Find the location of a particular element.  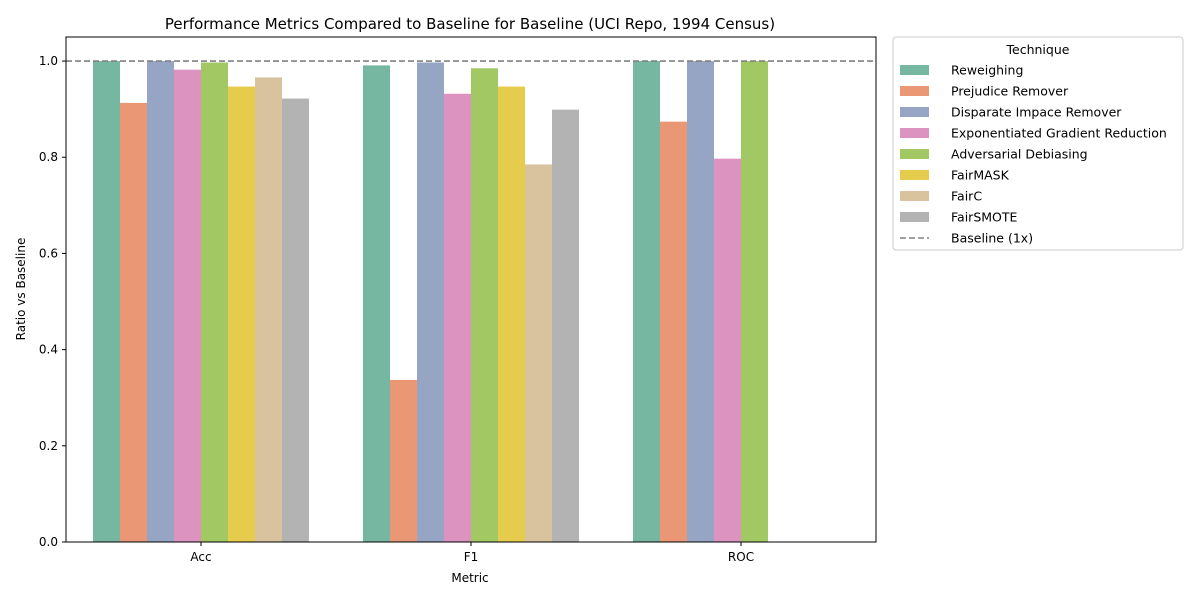

x-tick-label: Acc is located at coordinates (200, 557).